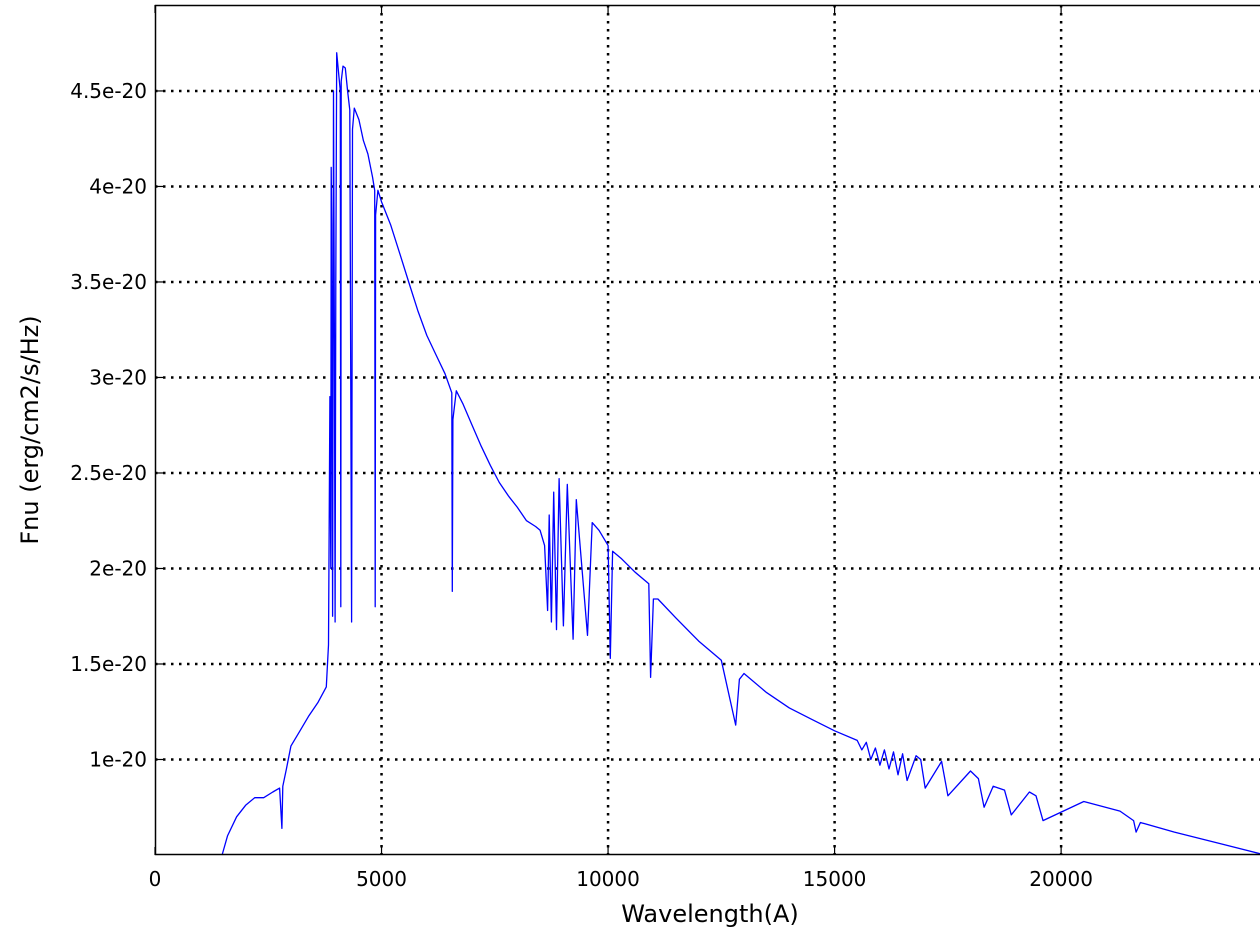 The height and width of the screenshot is (934, 1260). What do you see at coordinates (608, 879) in the screenshot?
I see `x-tick-label: 10000` at bounding box center [608, 879].